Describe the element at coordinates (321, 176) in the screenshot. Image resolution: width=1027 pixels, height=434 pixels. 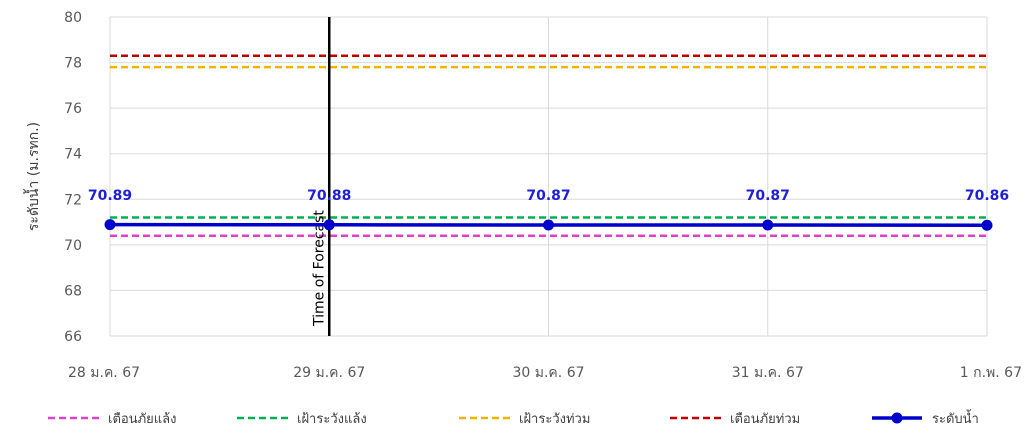
I see `forecast-marker: Time of Forecast` at that location.